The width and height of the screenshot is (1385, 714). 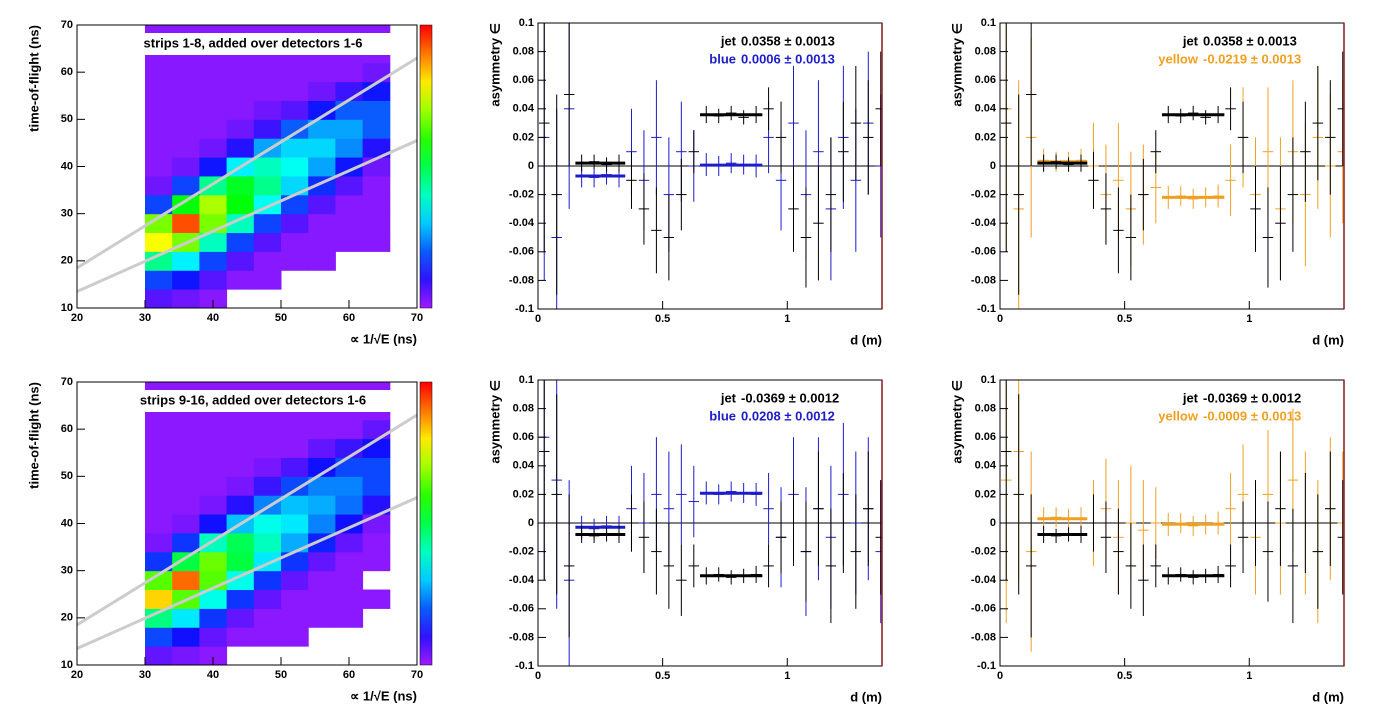 I want to click on title-box: strips 1-8, added over detectors 1-6, so click(x=253, y=44).